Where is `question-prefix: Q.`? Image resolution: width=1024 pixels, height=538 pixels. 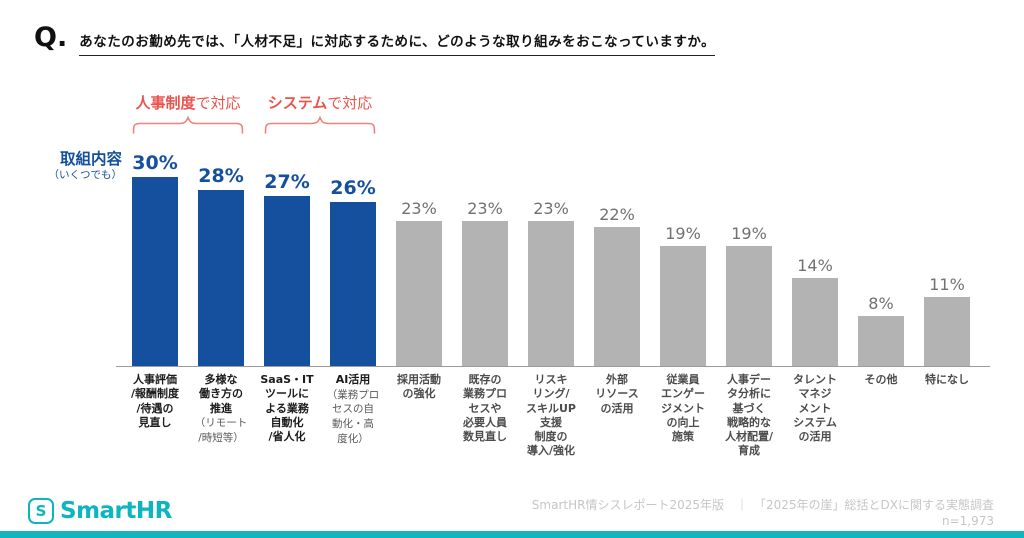
question-prefix: Q. is located at coordinates (51, 37).